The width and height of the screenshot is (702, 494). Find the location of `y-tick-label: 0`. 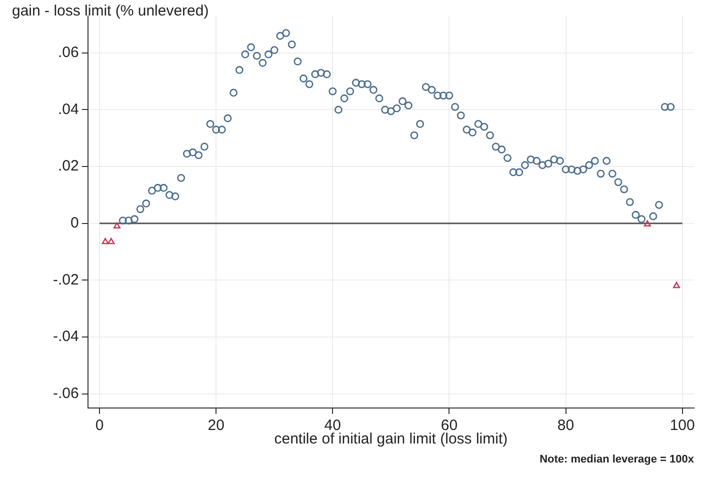

y-tick-label: 0 is located at coordinates (74, 223).